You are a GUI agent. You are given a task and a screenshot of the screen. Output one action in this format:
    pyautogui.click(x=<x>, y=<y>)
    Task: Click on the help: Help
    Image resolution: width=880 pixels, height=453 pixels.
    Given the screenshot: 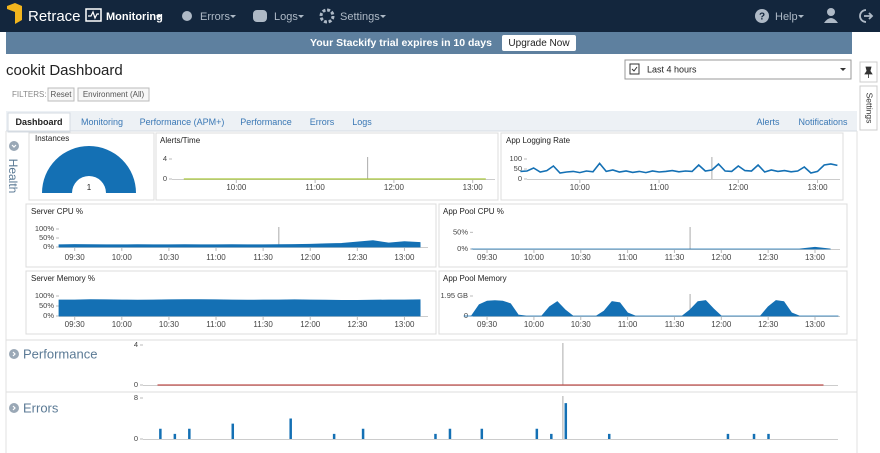 What is the action you would take?
    pyautogui.click(x=786, y=17)
    